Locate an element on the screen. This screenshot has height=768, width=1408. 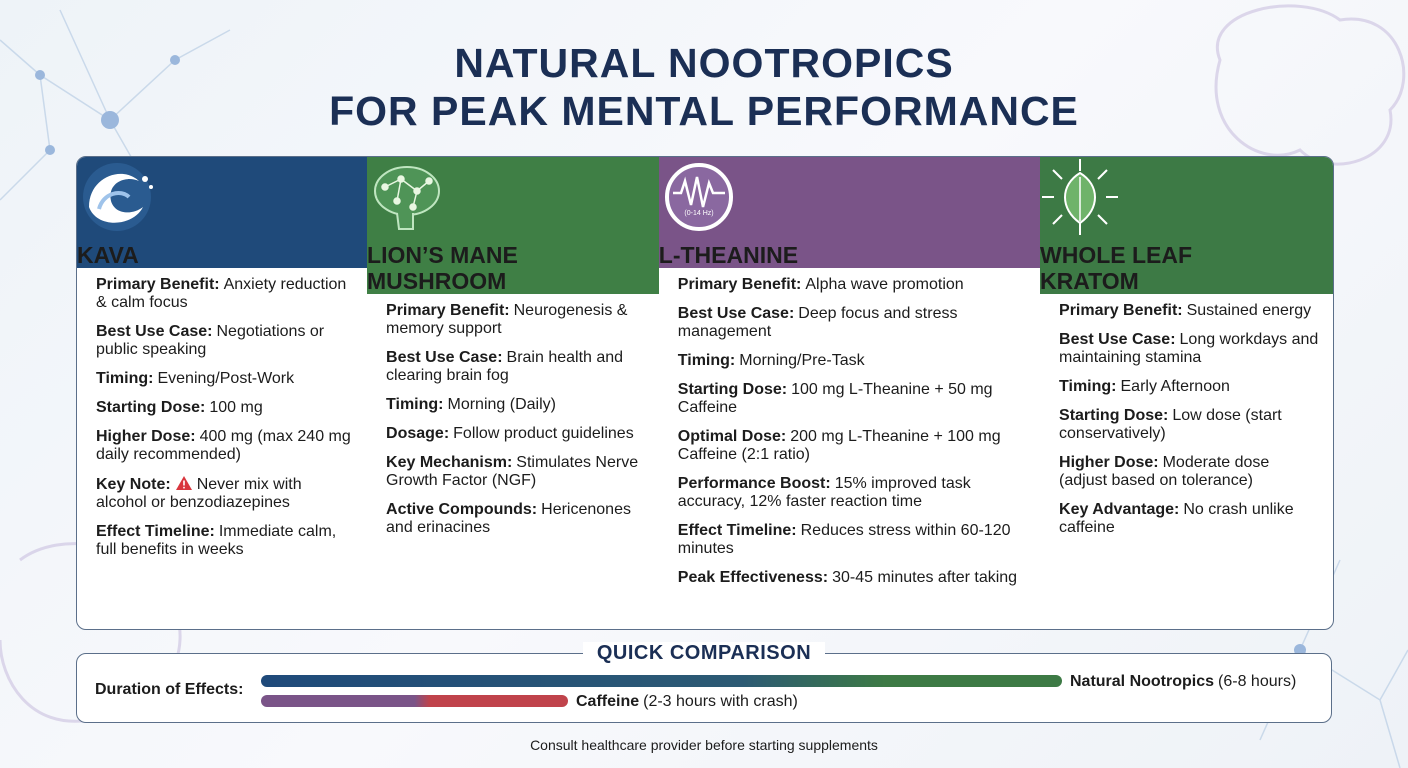
detail-row: Dosage: Follow product guidelines is located at coordinates (515, 434).